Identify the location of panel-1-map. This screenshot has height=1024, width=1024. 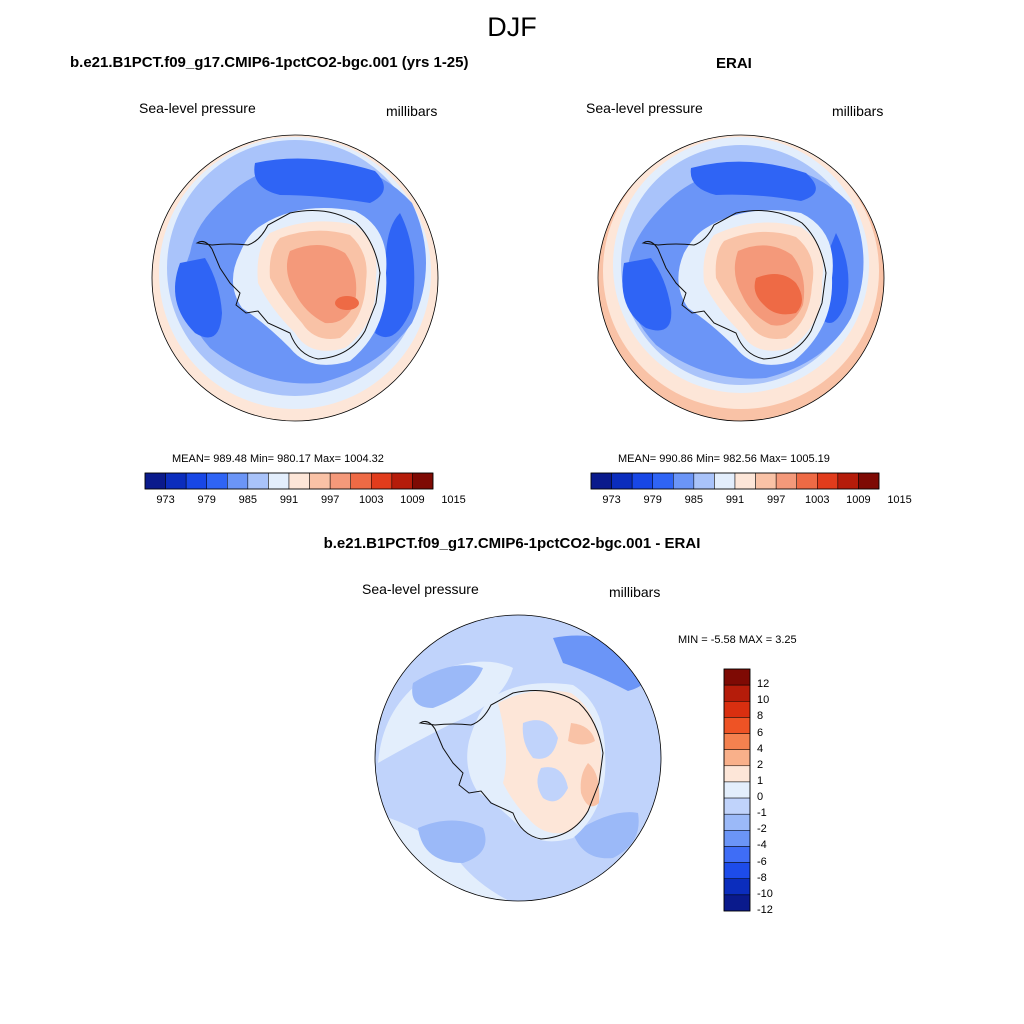
(295, 278).